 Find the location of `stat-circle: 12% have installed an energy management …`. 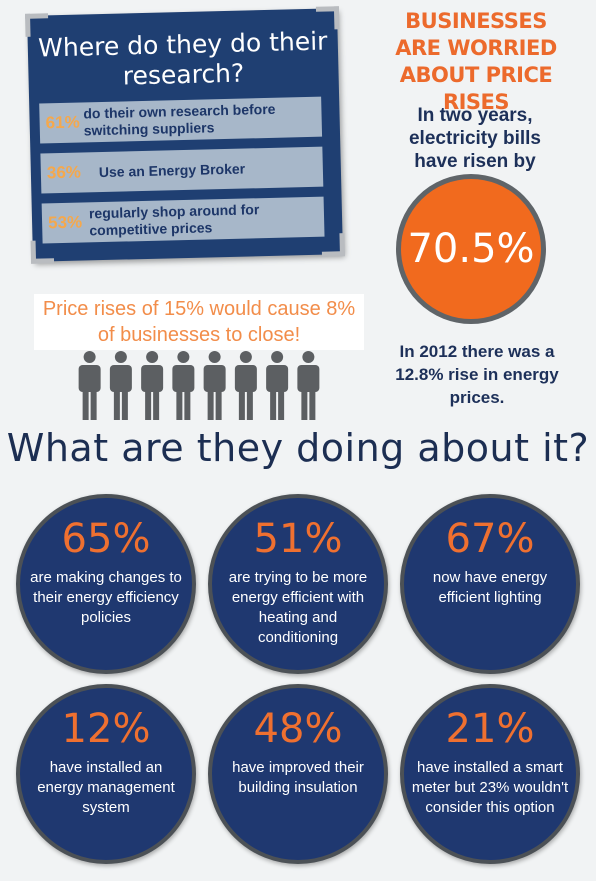

stat-circle: 12% have installed an energy management … is located at coordinates (106, 774).